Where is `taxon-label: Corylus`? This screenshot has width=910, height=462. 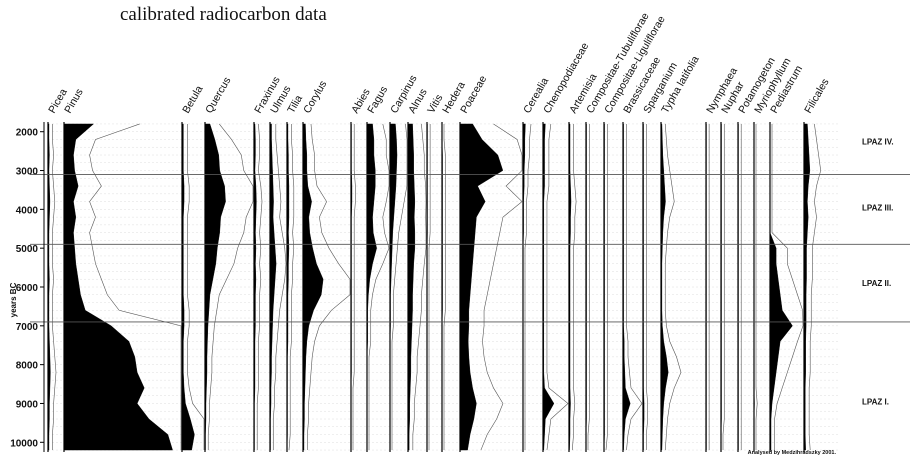
taxon-label: Corylus is located at coordinates (315, 97).